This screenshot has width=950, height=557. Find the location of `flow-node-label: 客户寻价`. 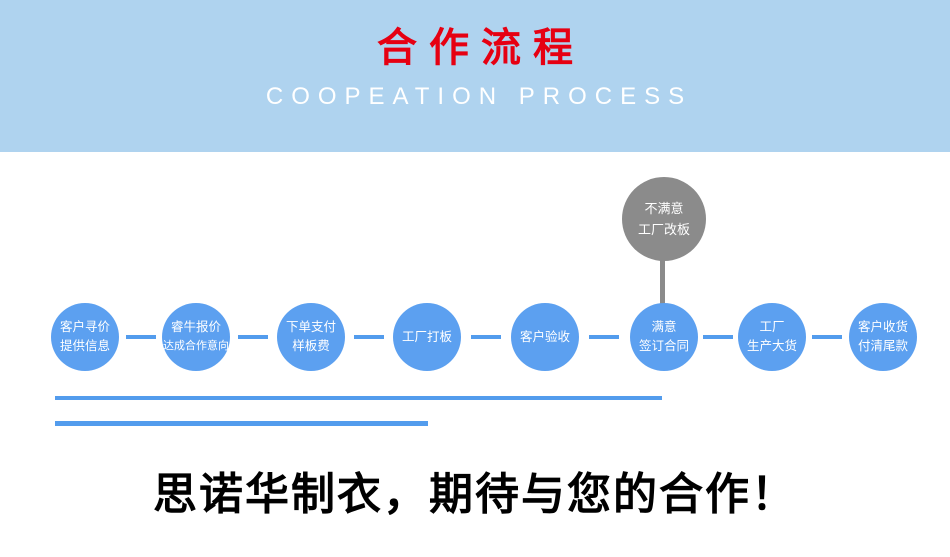

flow-node-label: 客户寻价 is located at coordinates (84, 327).